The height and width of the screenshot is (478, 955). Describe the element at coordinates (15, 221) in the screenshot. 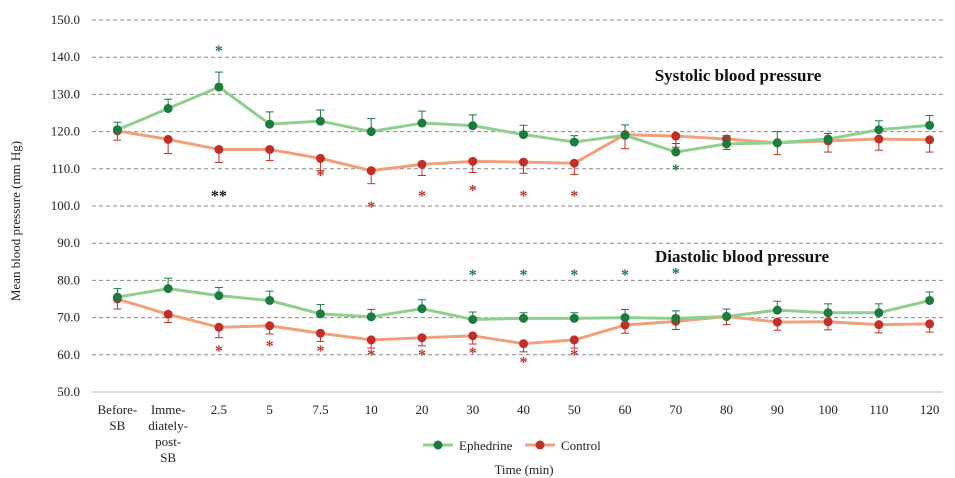

I see `y-axis-label: Mean blood pressure (mm Hg)` at that location.